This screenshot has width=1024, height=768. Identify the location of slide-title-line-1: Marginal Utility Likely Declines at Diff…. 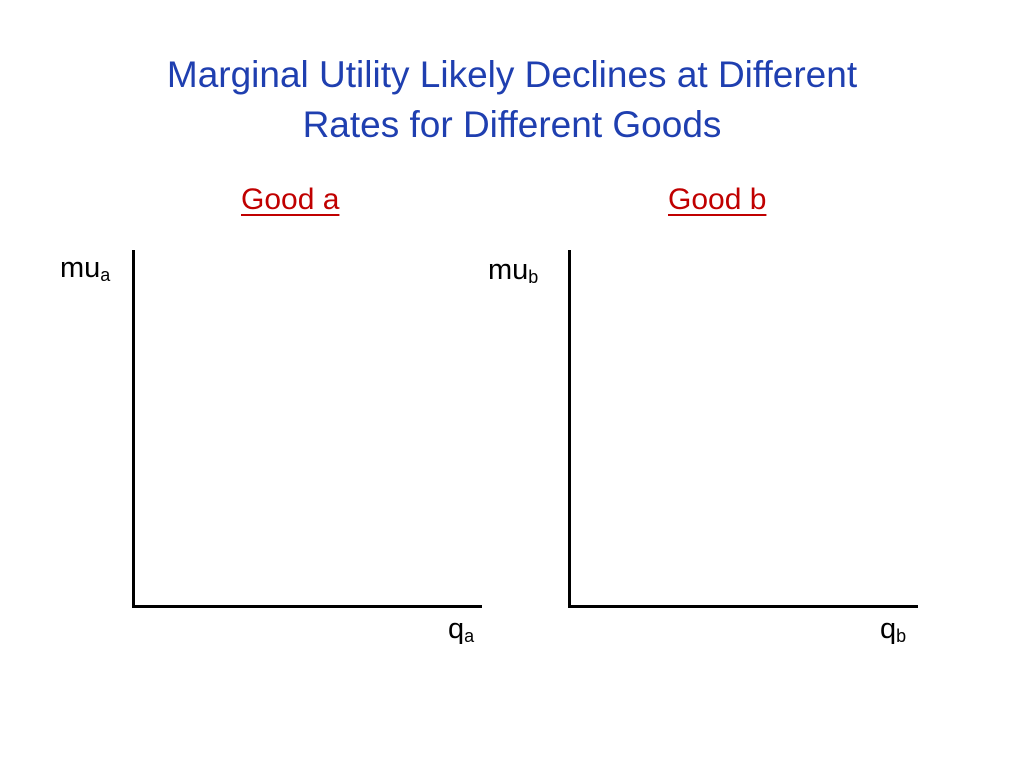
(512, 74).